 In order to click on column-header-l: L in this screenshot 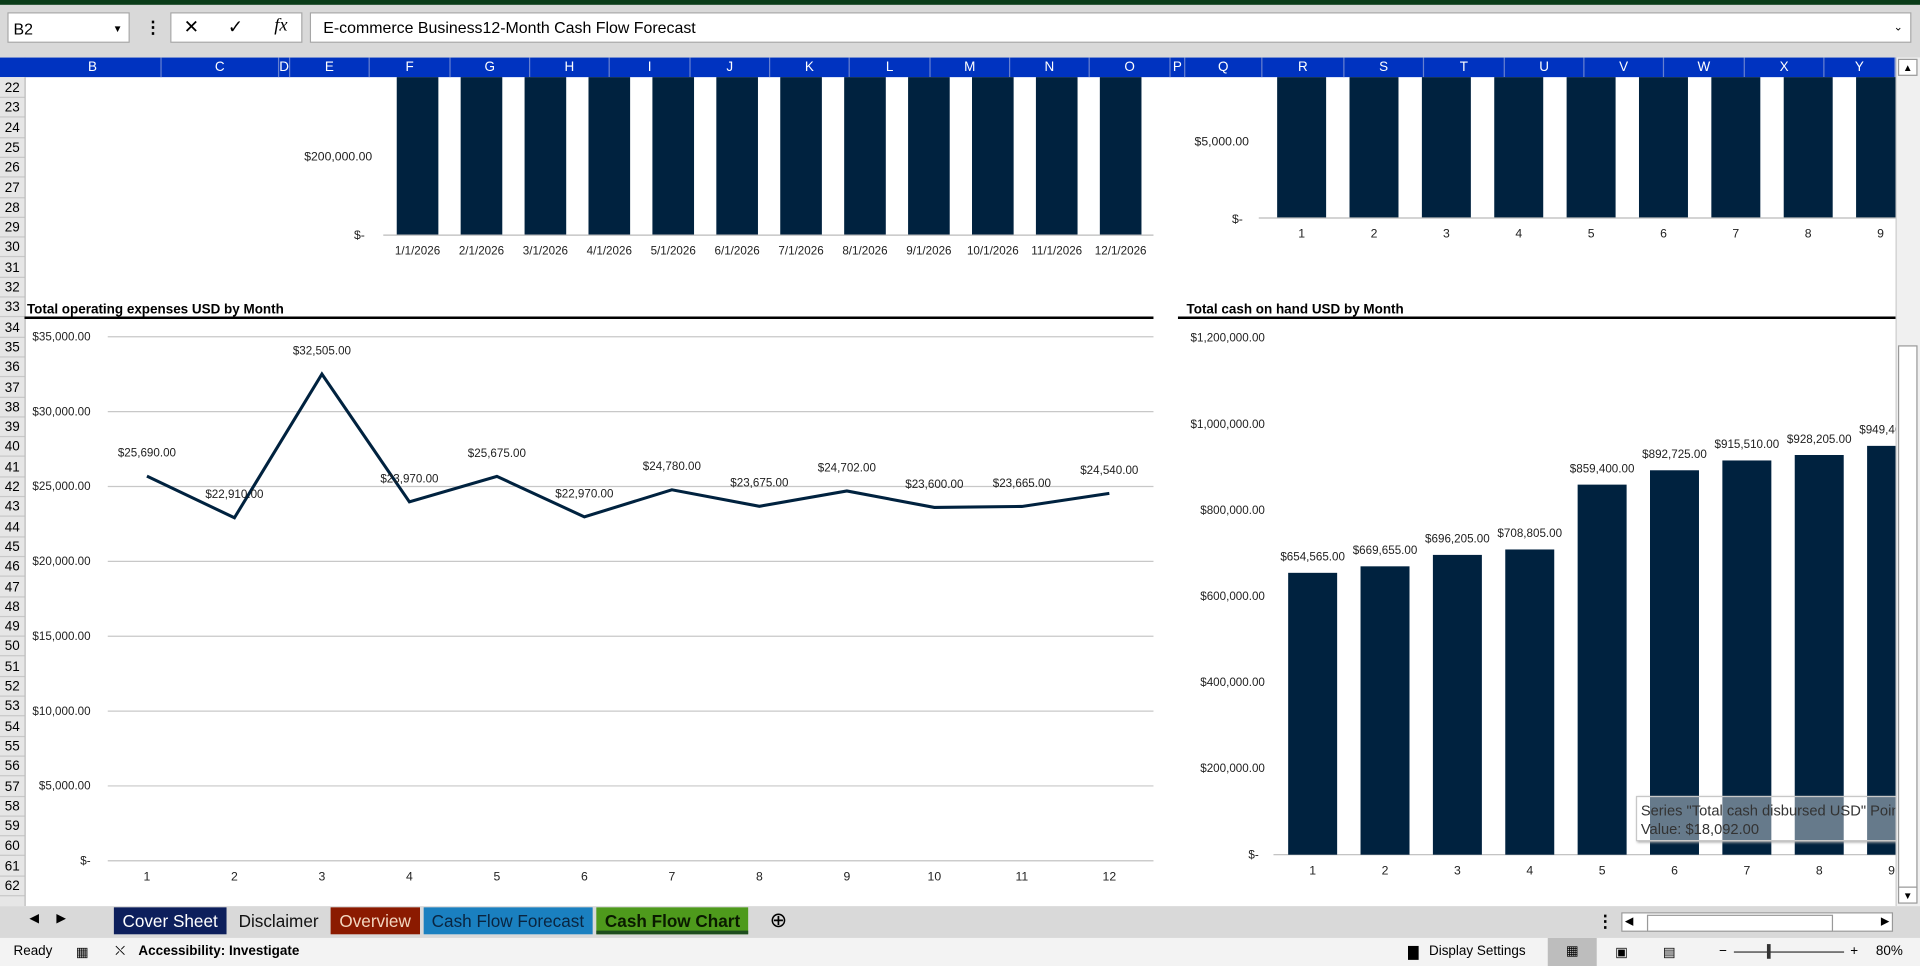, I will do `click(890, 67)`.